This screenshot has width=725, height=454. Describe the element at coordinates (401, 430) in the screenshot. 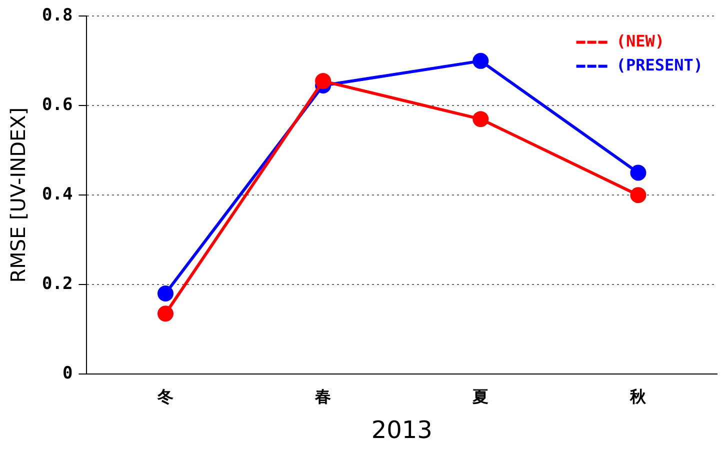

I see `x-axis-title: 2013` at that location.